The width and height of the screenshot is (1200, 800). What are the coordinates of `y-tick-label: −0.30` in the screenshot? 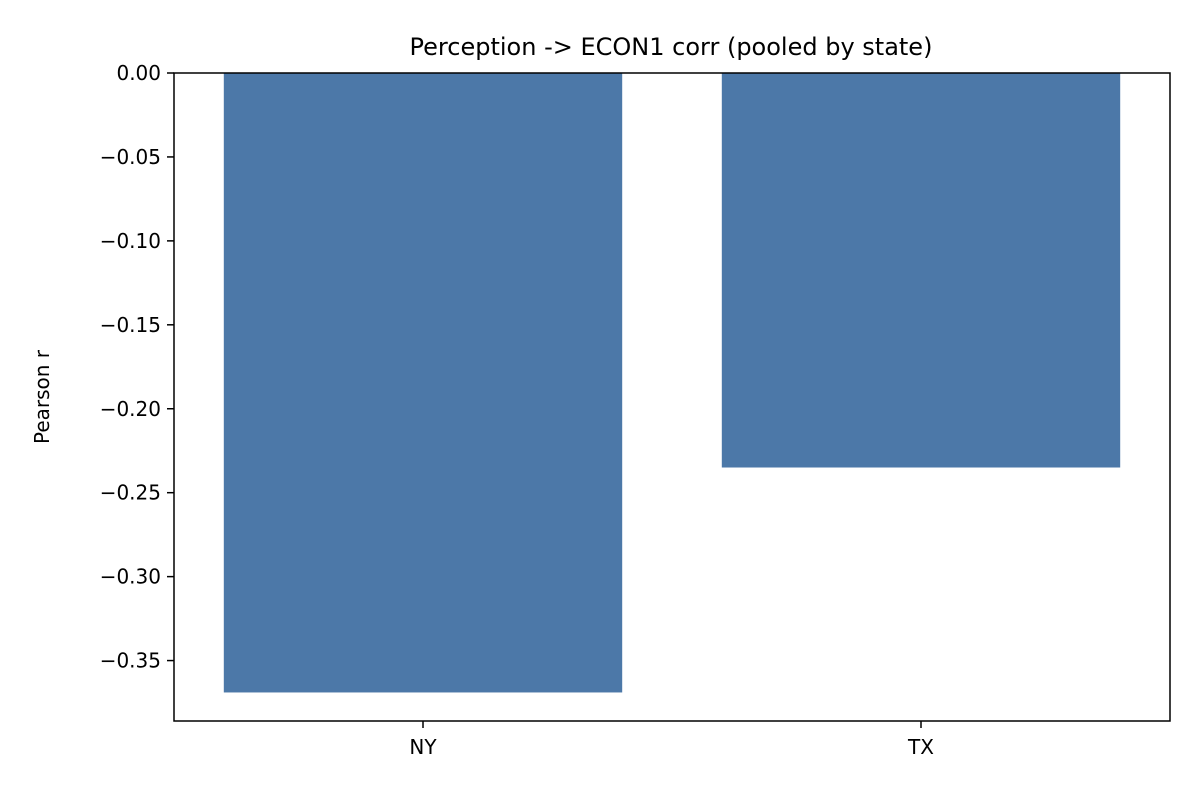 It's located at (130, 577).